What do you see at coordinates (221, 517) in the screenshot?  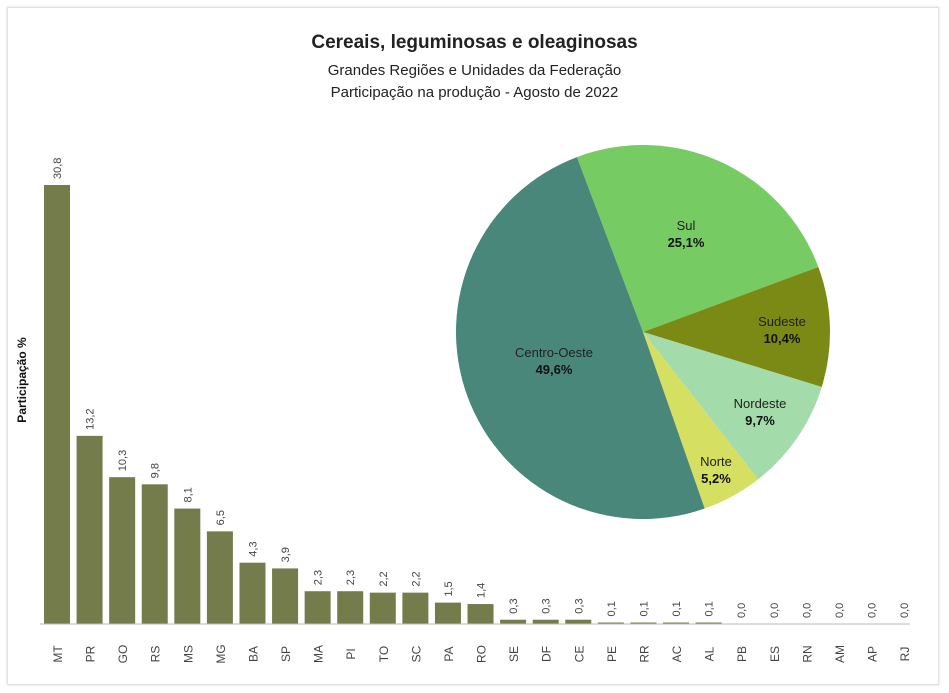 I see `data-label-MG: 6,5` at bounding box center [221, 517].